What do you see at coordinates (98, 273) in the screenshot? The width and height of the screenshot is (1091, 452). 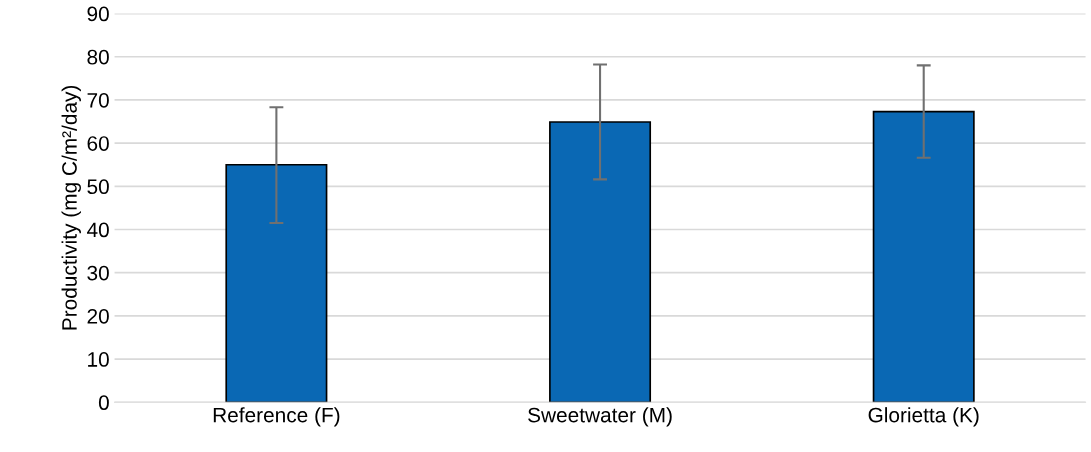 I see `y-tick-label: 30` at bounding box center [98, 273].